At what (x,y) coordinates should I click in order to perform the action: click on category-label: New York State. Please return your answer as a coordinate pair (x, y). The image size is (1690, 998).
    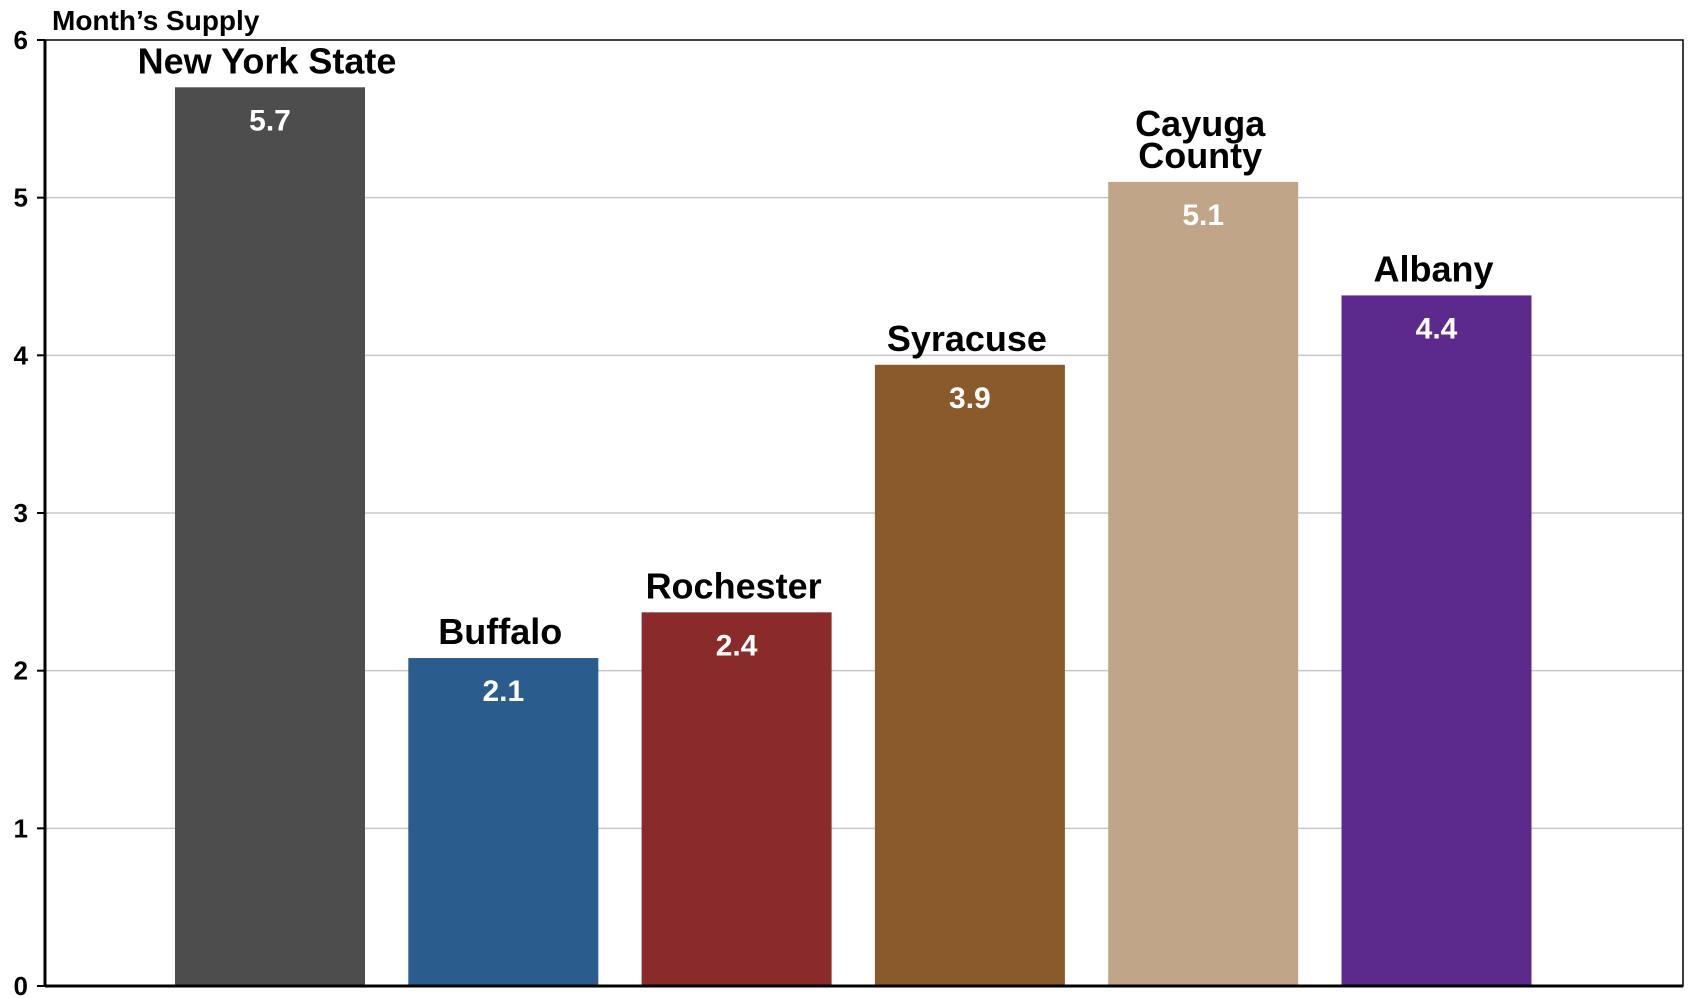
    Looking at the image, I should click on (267, 60).